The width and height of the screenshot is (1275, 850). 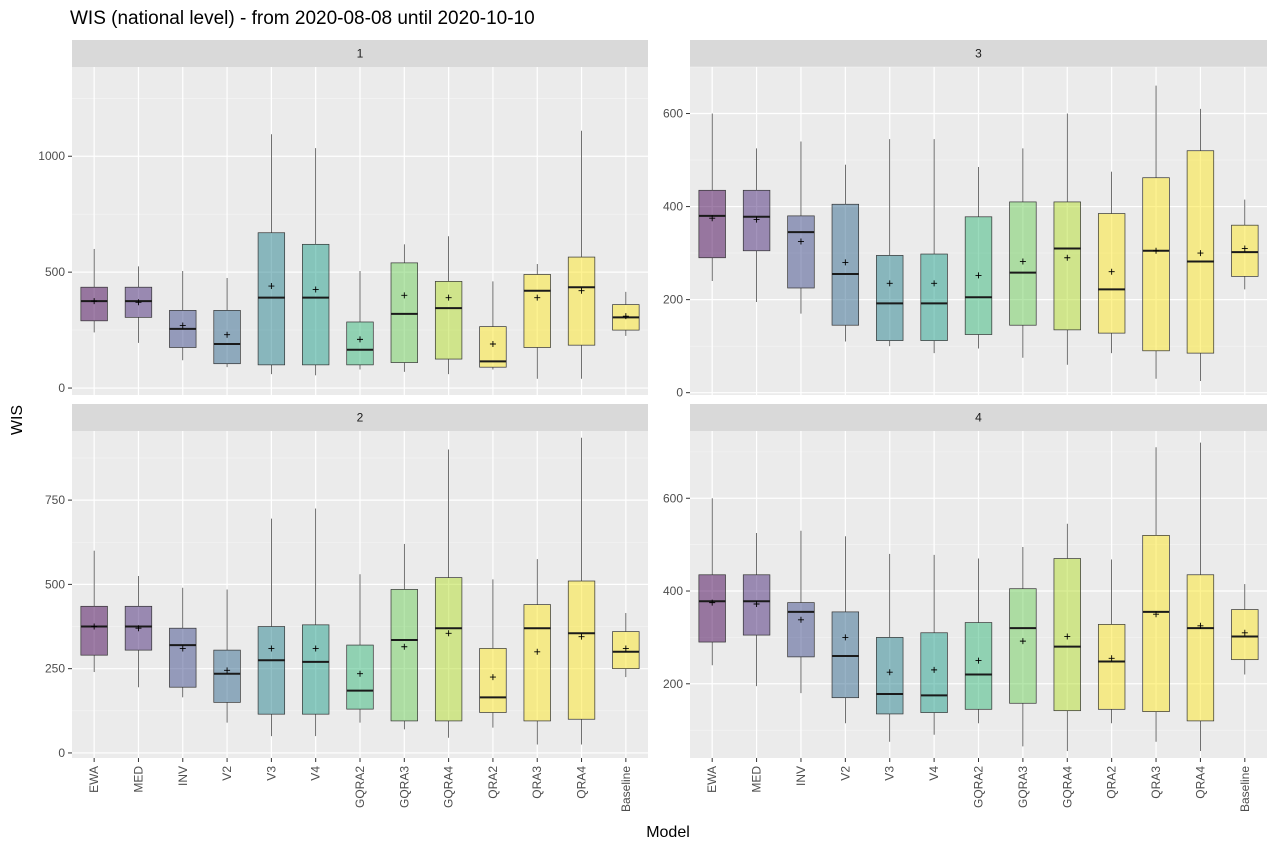 What do you see at coordinates (1245, 789) in the screenshot?
I see `x-tick-label: Baseline` at bounding box center [1245, 789].